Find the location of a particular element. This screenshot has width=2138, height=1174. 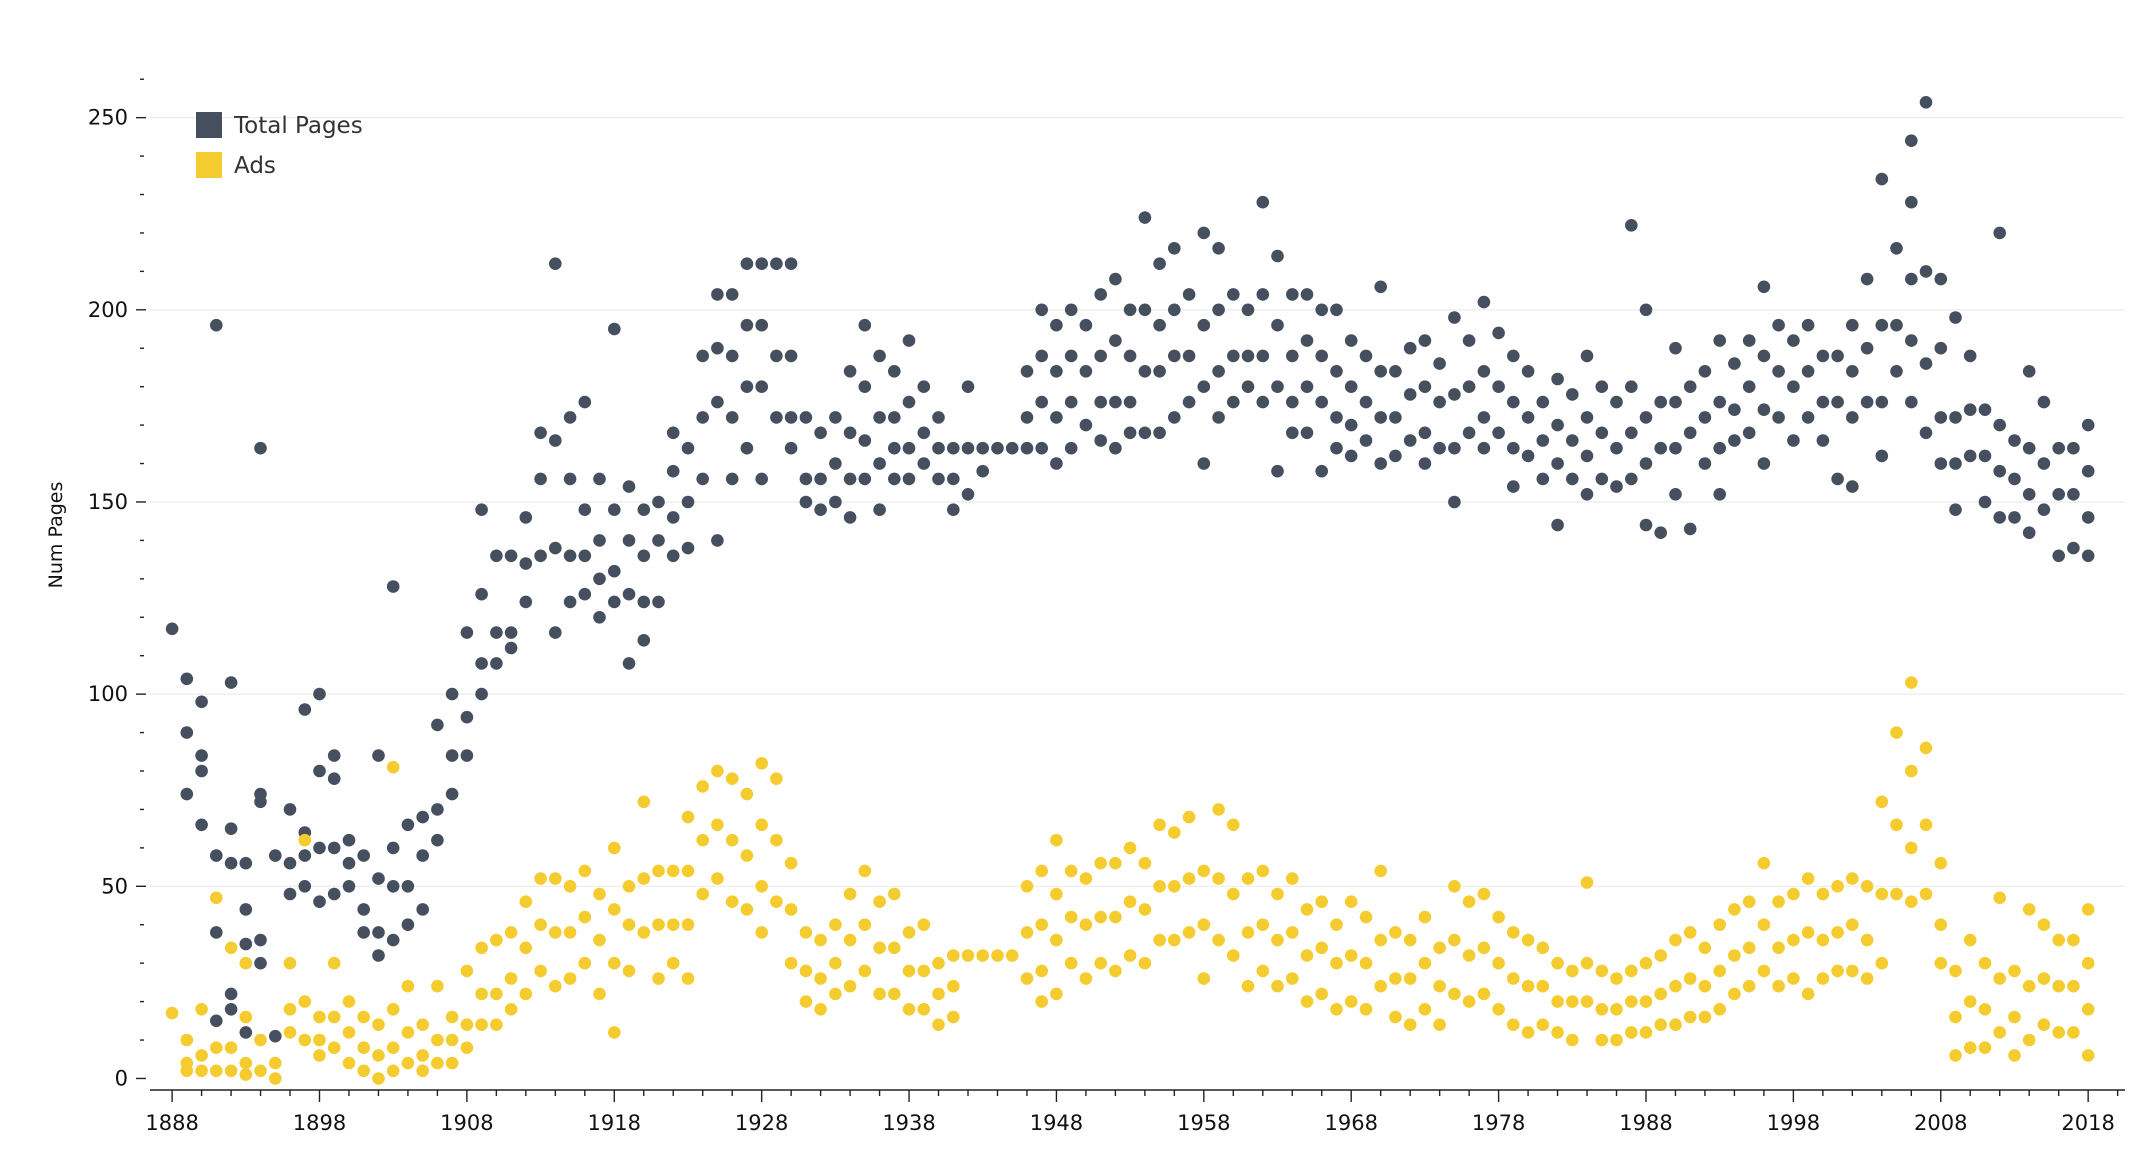

legend: Total Pages Ads is located at coordinates (279, 145).